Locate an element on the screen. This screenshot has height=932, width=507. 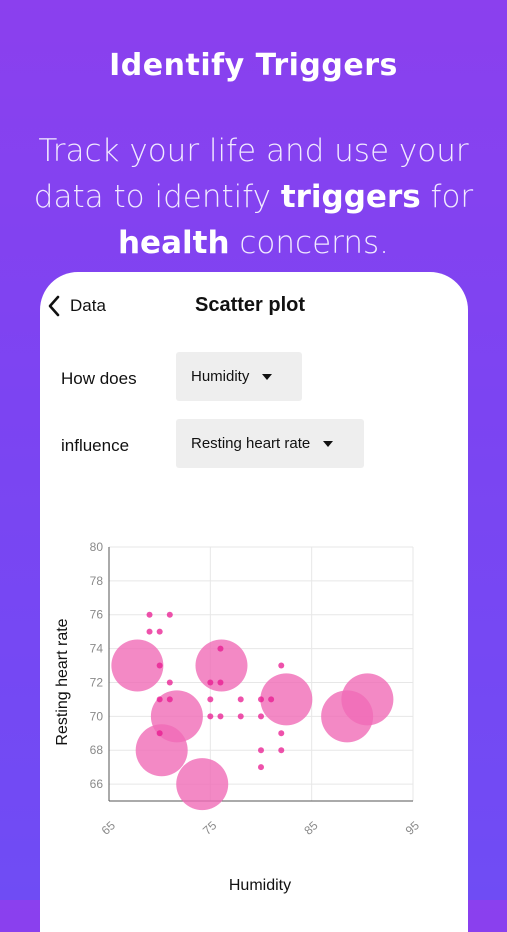
x-tick-label: 95 is located at coordinates (413, 828).